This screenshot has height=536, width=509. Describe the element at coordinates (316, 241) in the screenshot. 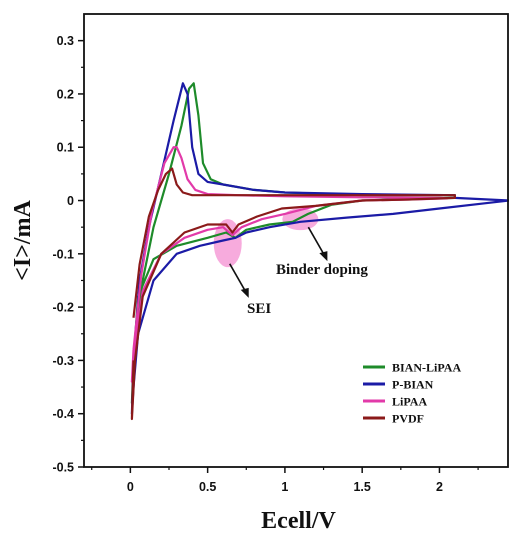

I see `binder-arrow` at that location.